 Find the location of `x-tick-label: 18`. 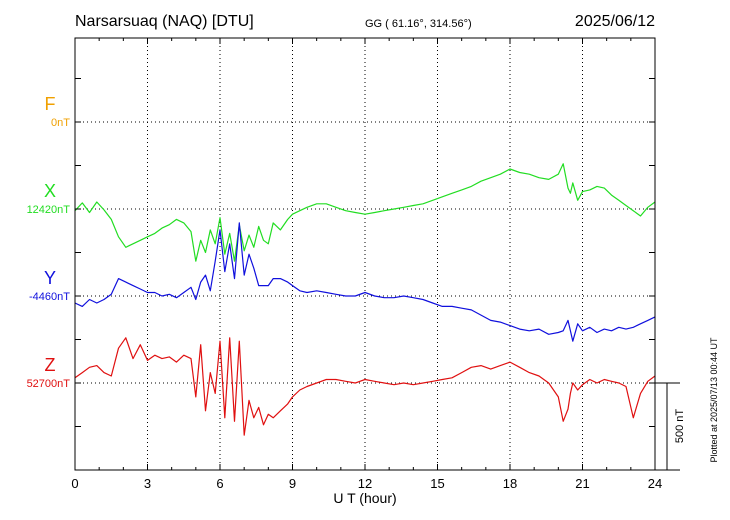

x-tick-label: 18 is located at coordinates (510, 483).